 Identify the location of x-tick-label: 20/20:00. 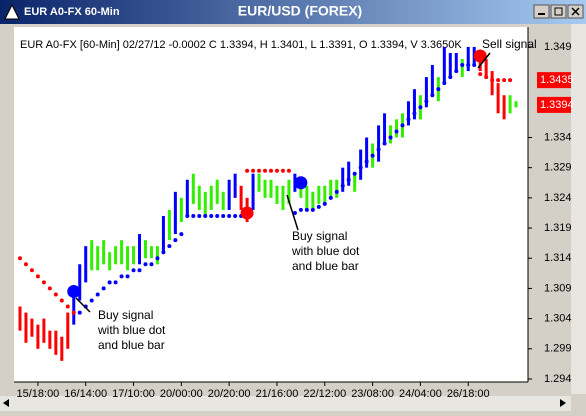
(229, 394).